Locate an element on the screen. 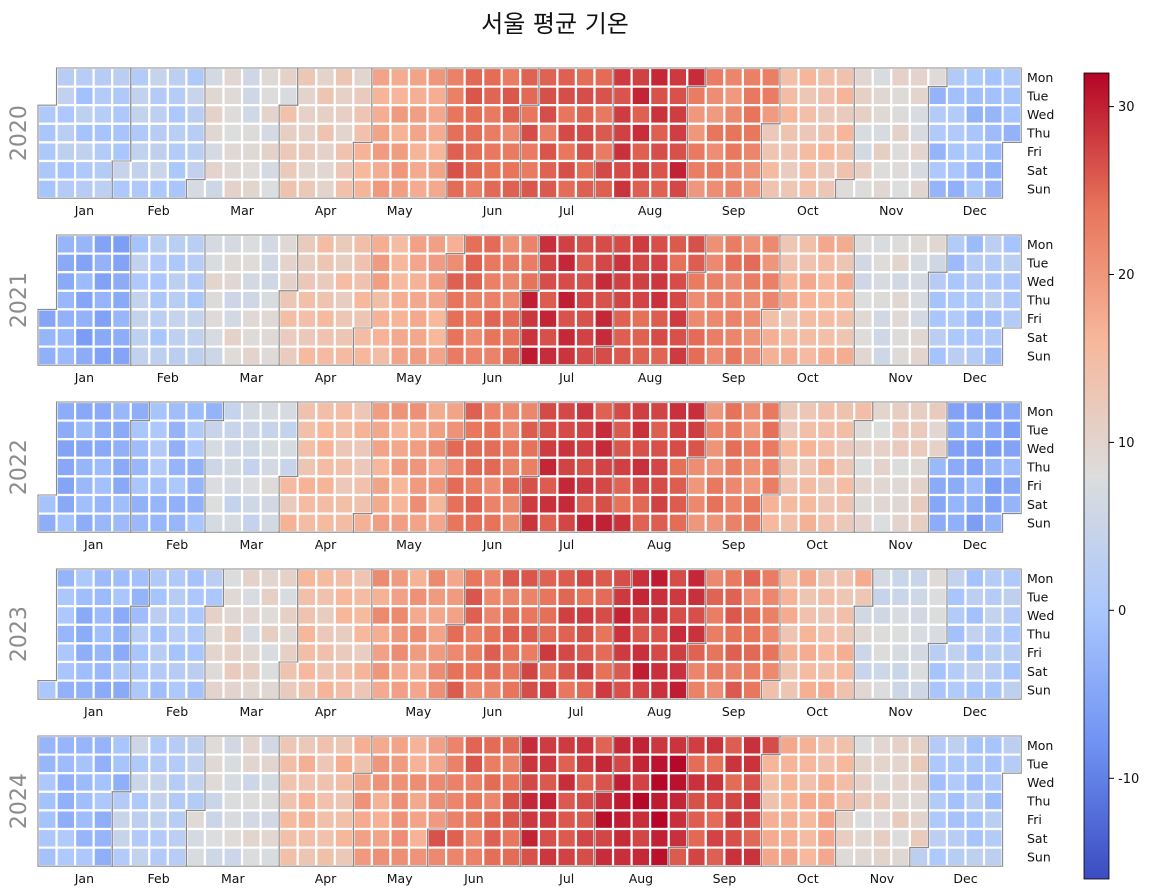 Image resolution: width=1149 pixels, height=895 pixels. year-label: 2023 is located at coordinates (19, 634).